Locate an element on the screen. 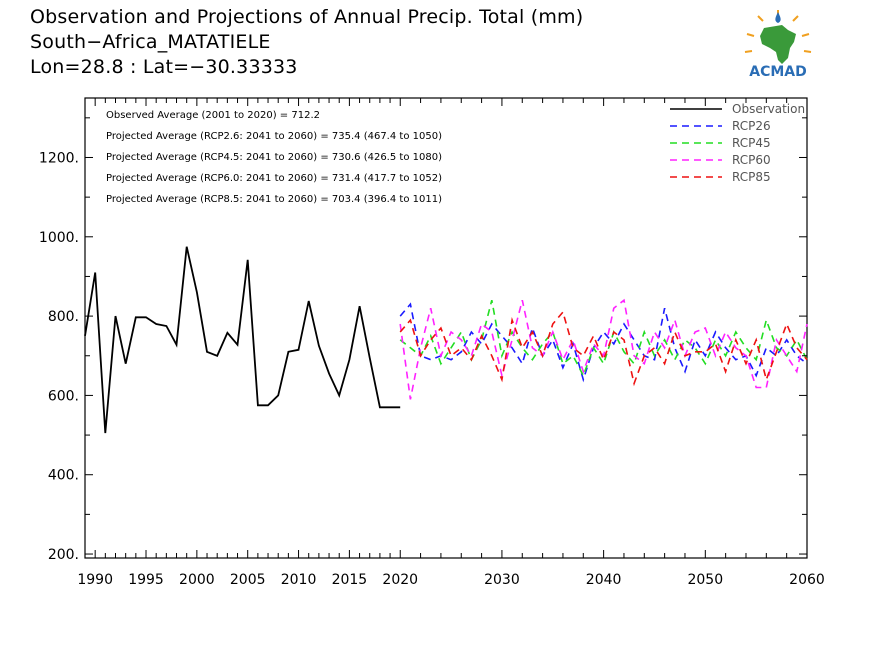  africa-map-icon is located at coordinates (778, 37).